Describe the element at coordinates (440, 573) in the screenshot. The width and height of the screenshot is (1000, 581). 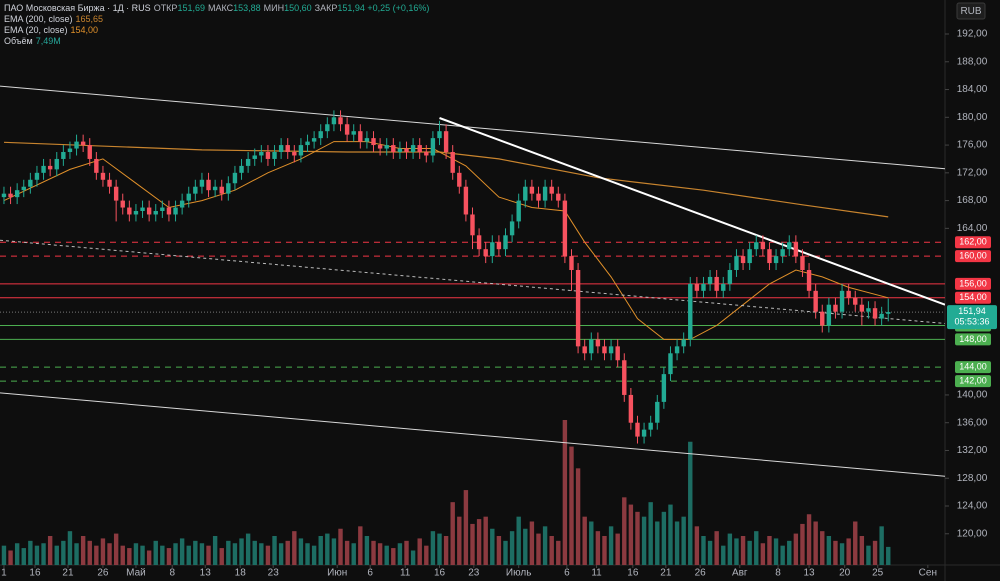
I see `x-tick-label: 16` at that location.